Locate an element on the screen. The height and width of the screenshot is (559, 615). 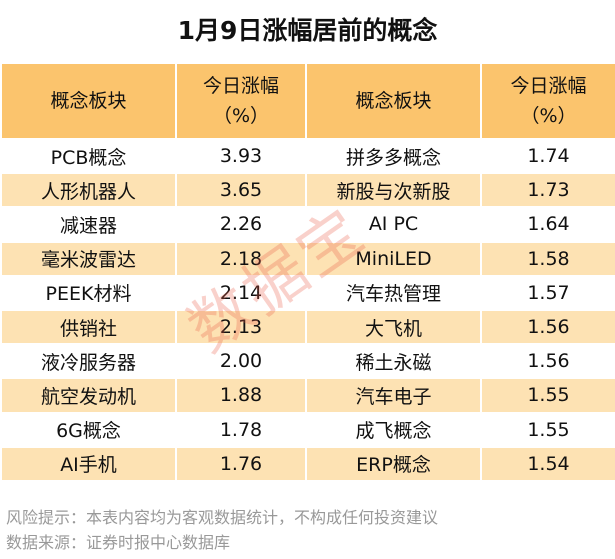
concept-cell: 大飞机 is located at coordinates (393, 327).